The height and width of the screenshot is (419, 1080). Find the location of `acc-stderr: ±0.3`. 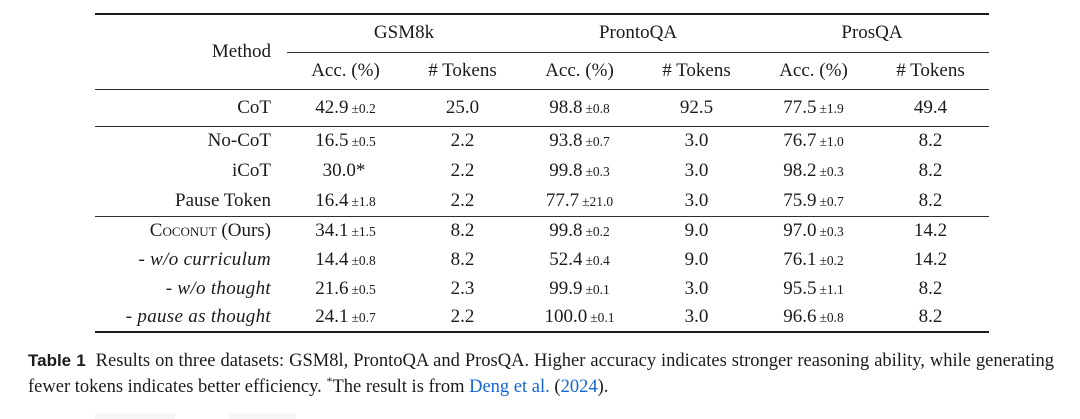

acc-stderr: ±0.3 is located at coordinates (831, 171).